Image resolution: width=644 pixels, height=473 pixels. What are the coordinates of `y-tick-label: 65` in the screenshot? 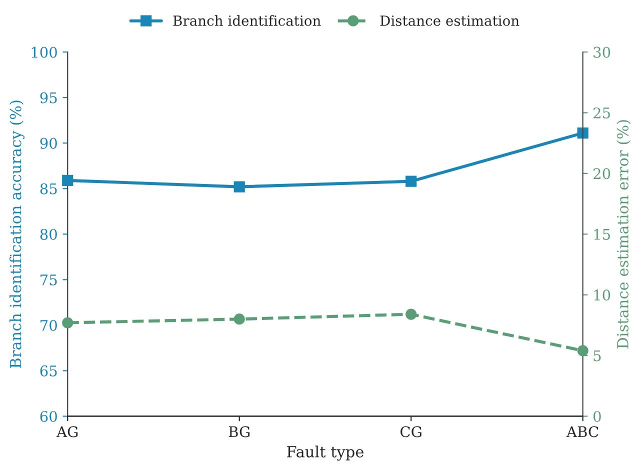 It's located at (48, 370).